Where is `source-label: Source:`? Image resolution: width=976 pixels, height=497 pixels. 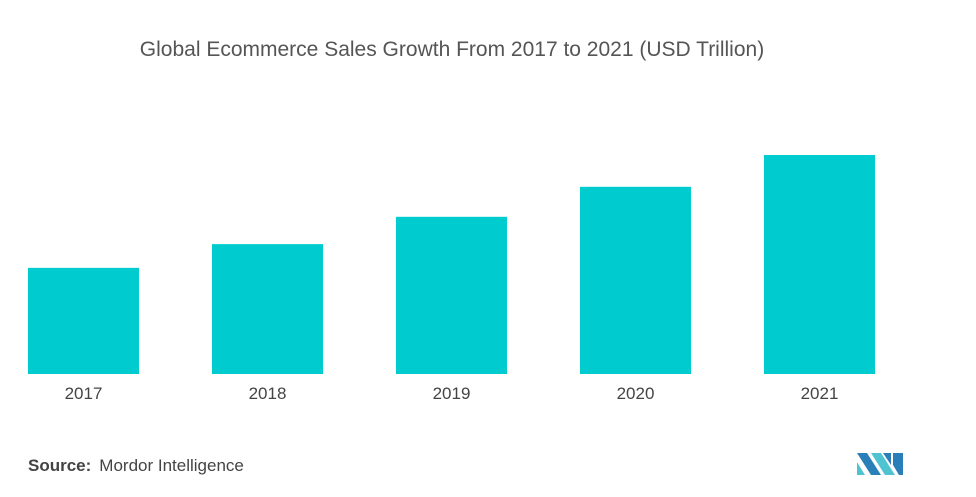
source-label: Source: is located at coordinates (60, 465).